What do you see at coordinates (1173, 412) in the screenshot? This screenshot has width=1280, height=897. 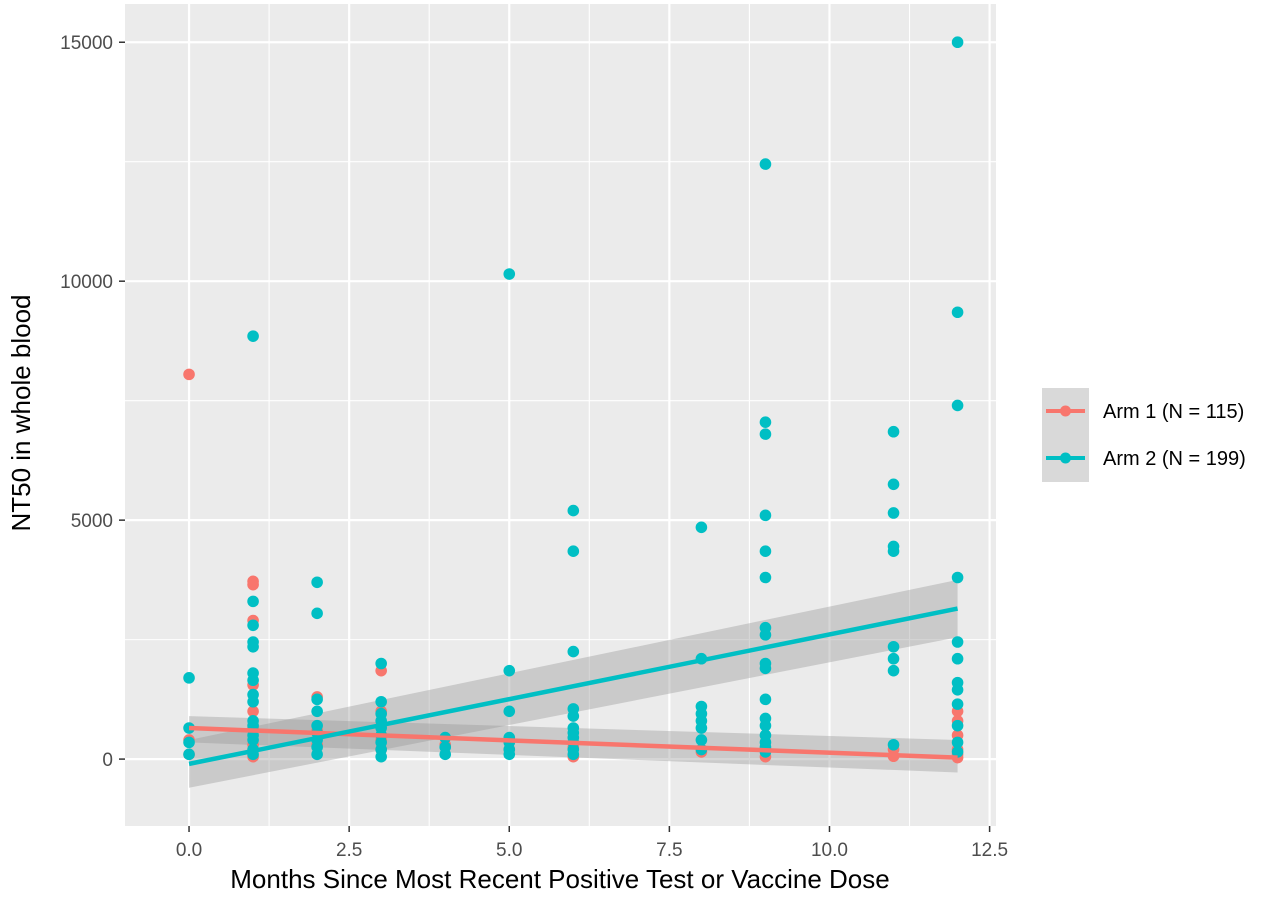 I see `legend-label-arm-1: Arm 1 (N = 115)` at bounding box center [1173, 412].